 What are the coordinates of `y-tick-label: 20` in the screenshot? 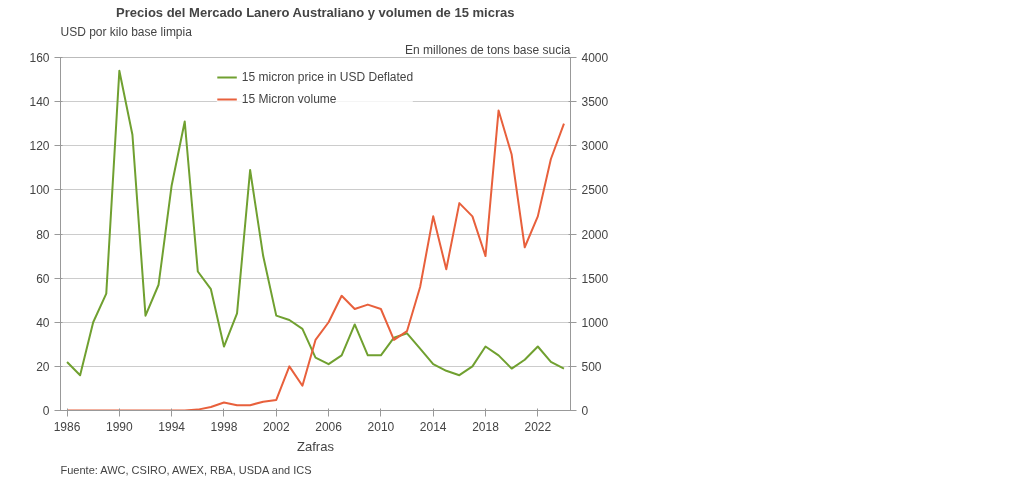 It's located at (43, 366).